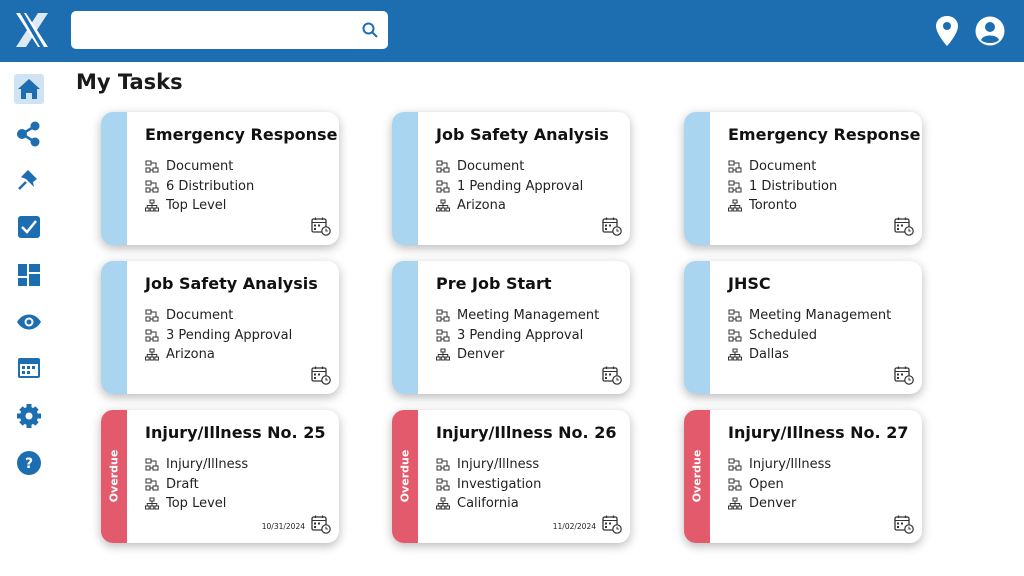  I want to click on settings-icon, so click(29, 416).